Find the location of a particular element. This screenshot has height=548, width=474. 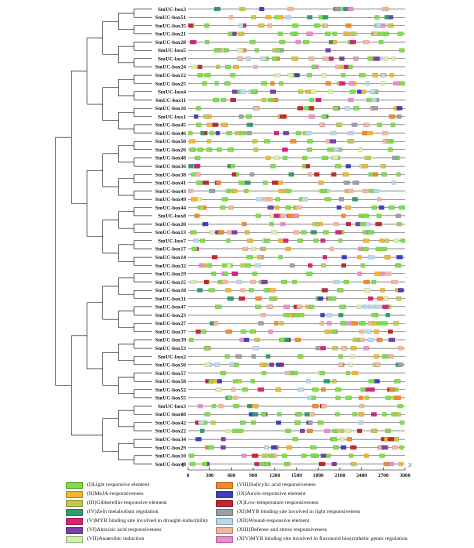

axis-tick-label: 300 is located at coordinates (210, 476).